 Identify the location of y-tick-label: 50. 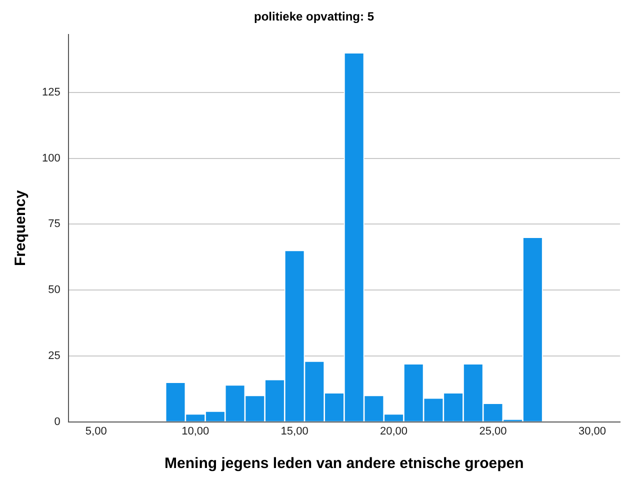
(54, 290).